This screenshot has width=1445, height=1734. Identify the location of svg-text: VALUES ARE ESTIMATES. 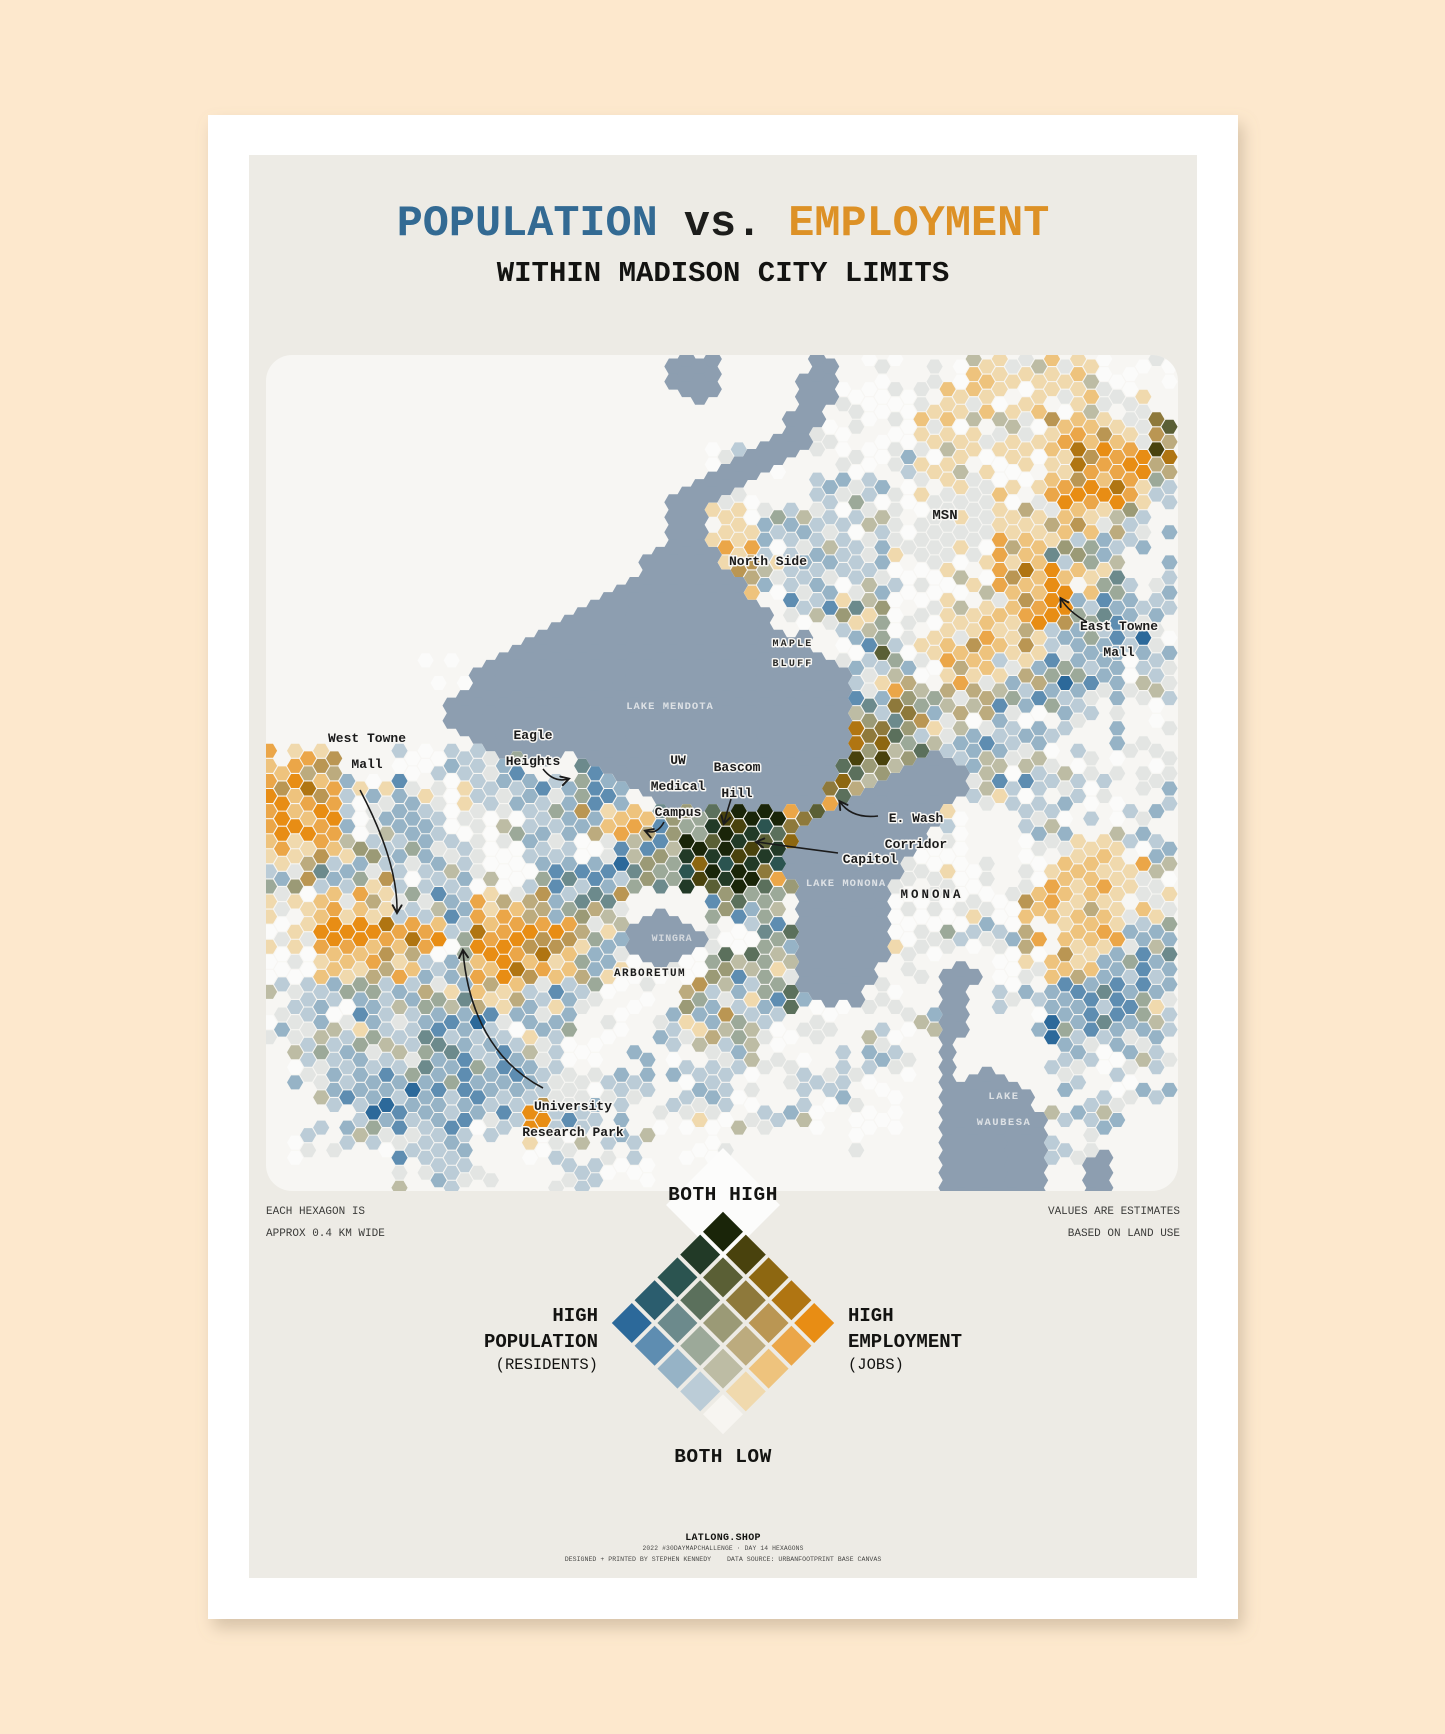
(1114, 1212).